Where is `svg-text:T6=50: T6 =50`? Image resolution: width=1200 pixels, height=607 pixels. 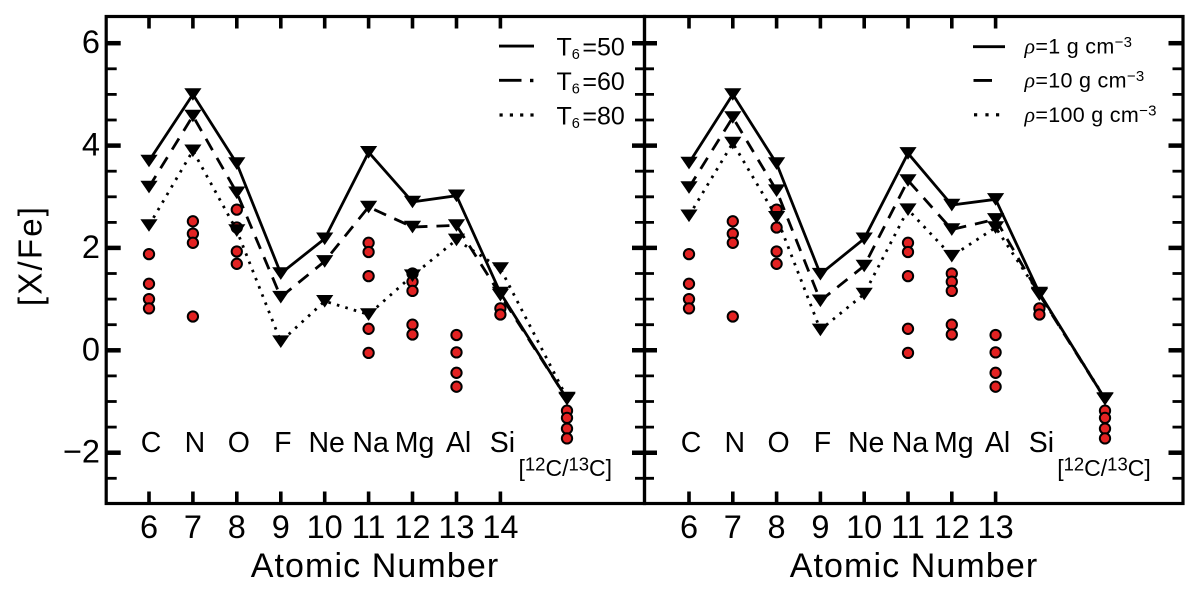 svg-text:T6=50: T6 =50 is located at coordinates (591, 49).